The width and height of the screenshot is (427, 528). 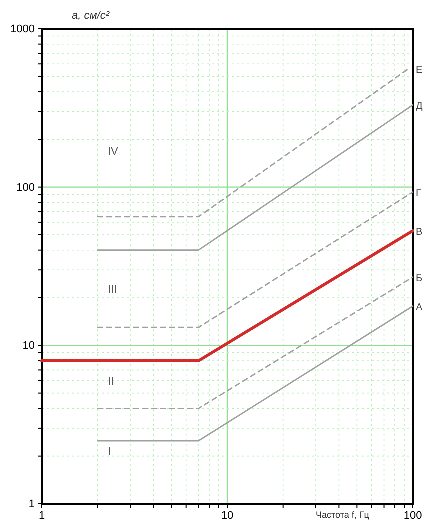 I want to click on series-label: Д, so click(x=419, y=106).